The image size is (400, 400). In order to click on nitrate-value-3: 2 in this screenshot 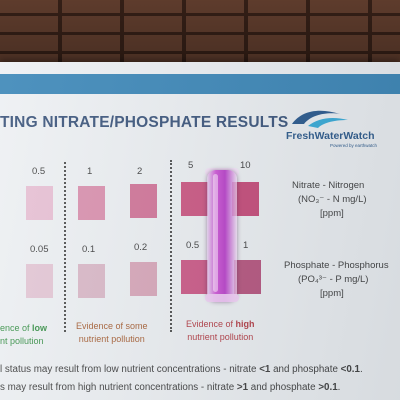, I will do `click(140, 171)`.